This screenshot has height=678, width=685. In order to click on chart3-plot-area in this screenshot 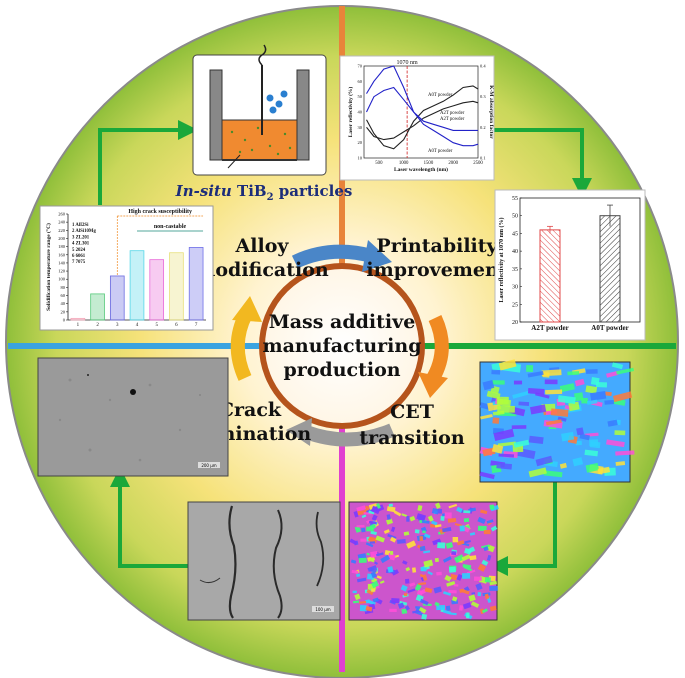, I will do `click(580, 260)`.